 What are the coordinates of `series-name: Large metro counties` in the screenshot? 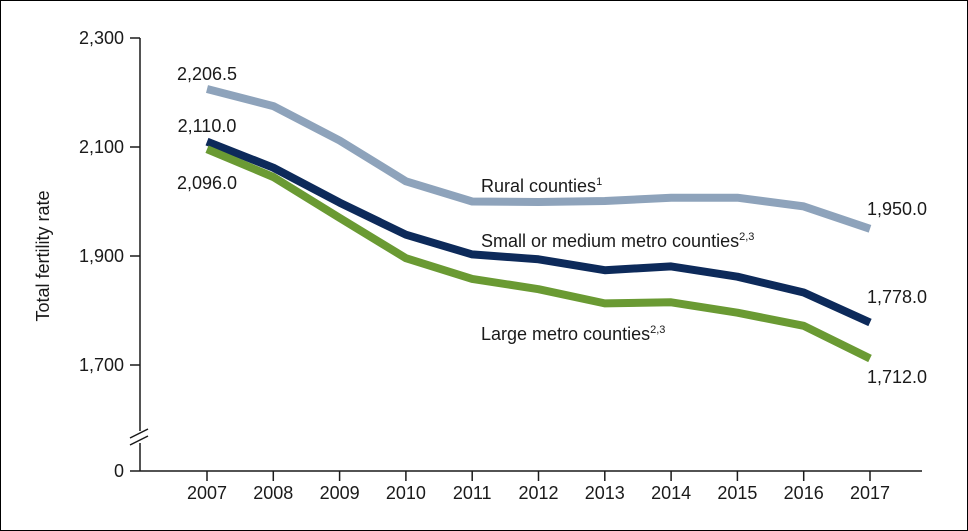 It's located at (565, 334).